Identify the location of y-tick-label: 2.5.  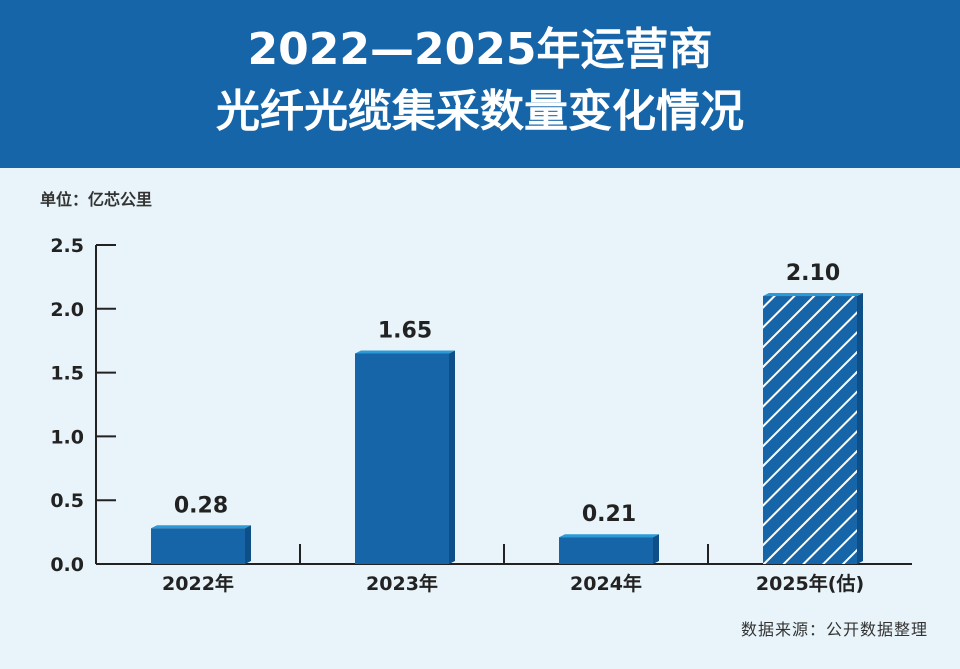
(67, 246).